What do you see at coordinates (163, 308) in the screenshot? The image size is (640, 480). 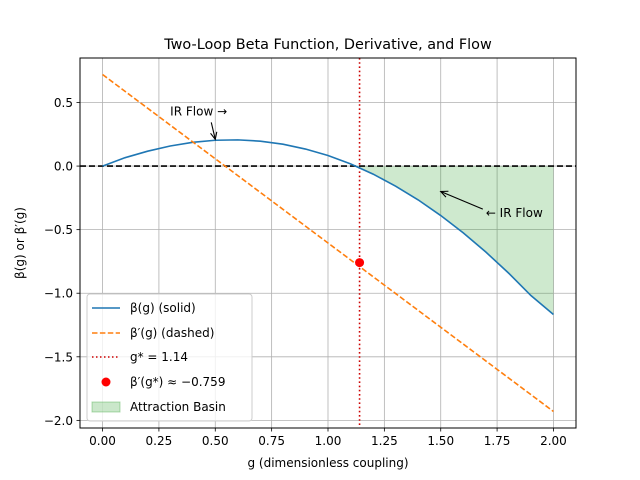 I see `legend-beta-label: β(g) (solid)` at bounding box center [163, 308].